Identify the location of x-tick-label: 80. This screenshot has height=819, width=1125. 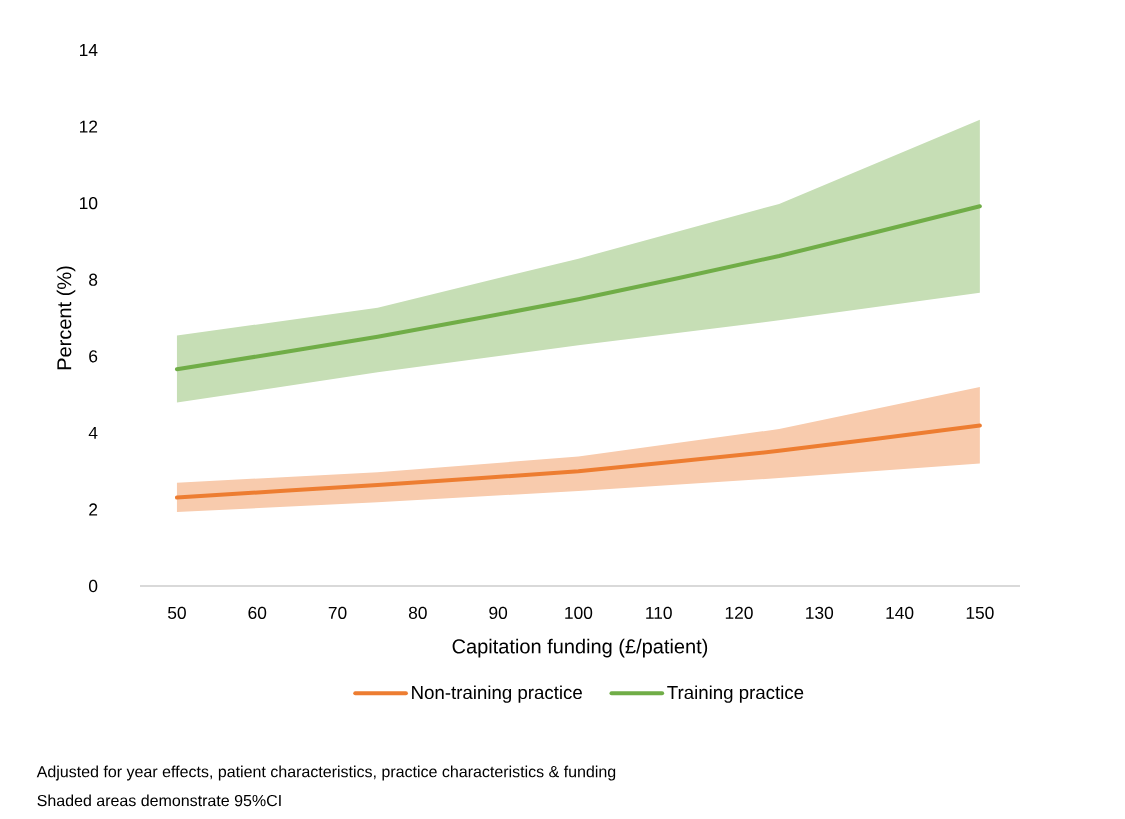
(417, 612).